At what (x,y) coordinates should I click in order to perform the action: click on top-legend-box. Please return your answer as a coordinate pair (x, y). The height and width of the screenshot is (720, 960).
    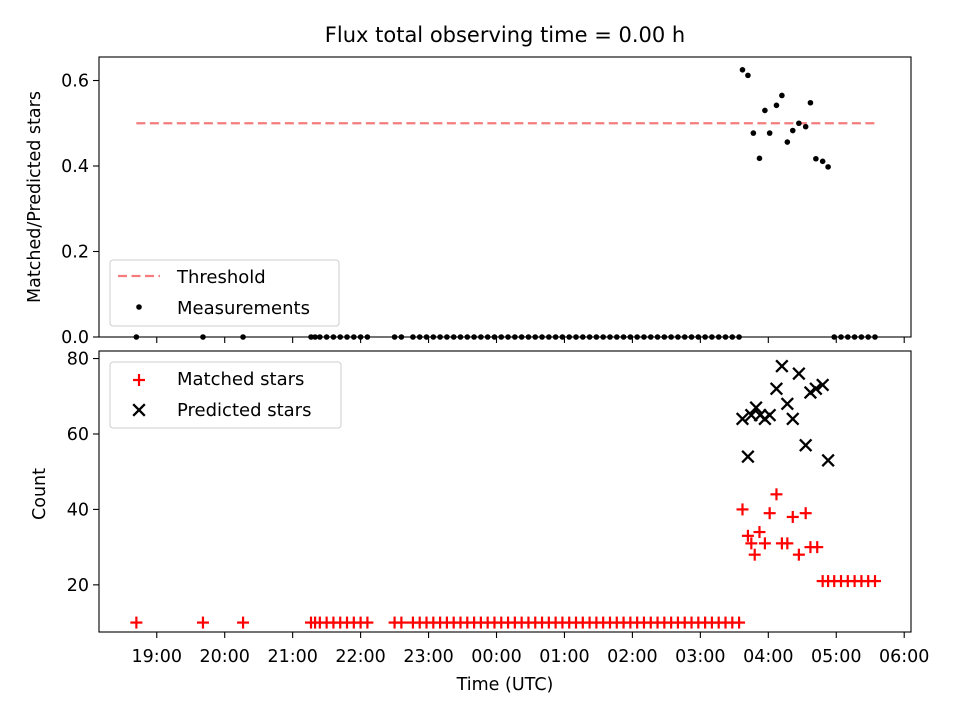
    Looking at the image, I should click on (224, 293).